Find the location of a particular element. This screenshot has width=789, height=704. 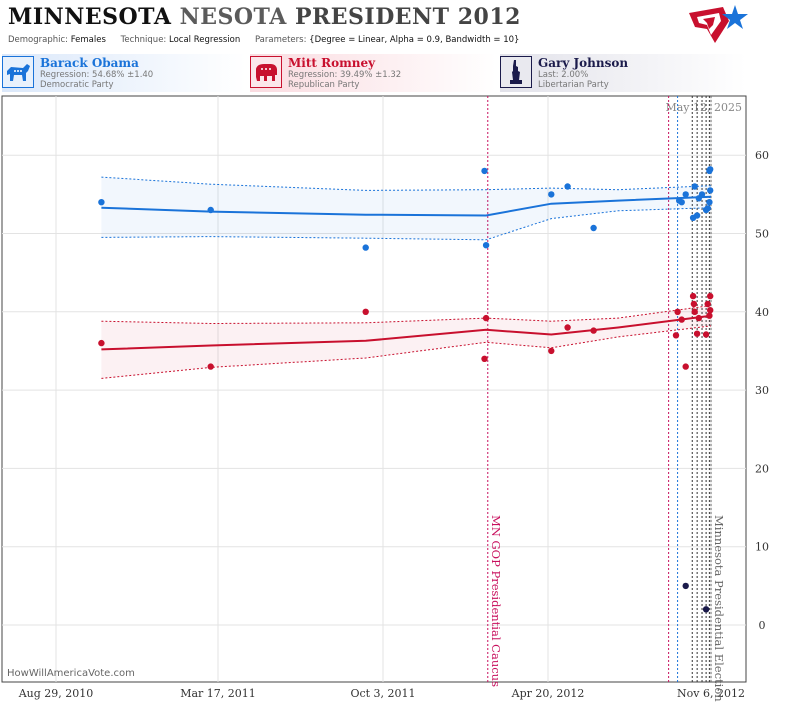

site-credit: HowWillAmericaVote.com is located at coordinates (71, 673).